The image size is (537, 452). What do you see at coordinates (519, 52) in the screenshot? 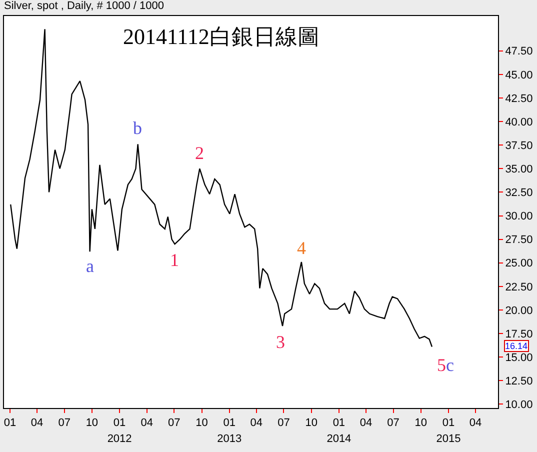
I see `y-tick-label: 47.50` at bounding box center [519, 52].